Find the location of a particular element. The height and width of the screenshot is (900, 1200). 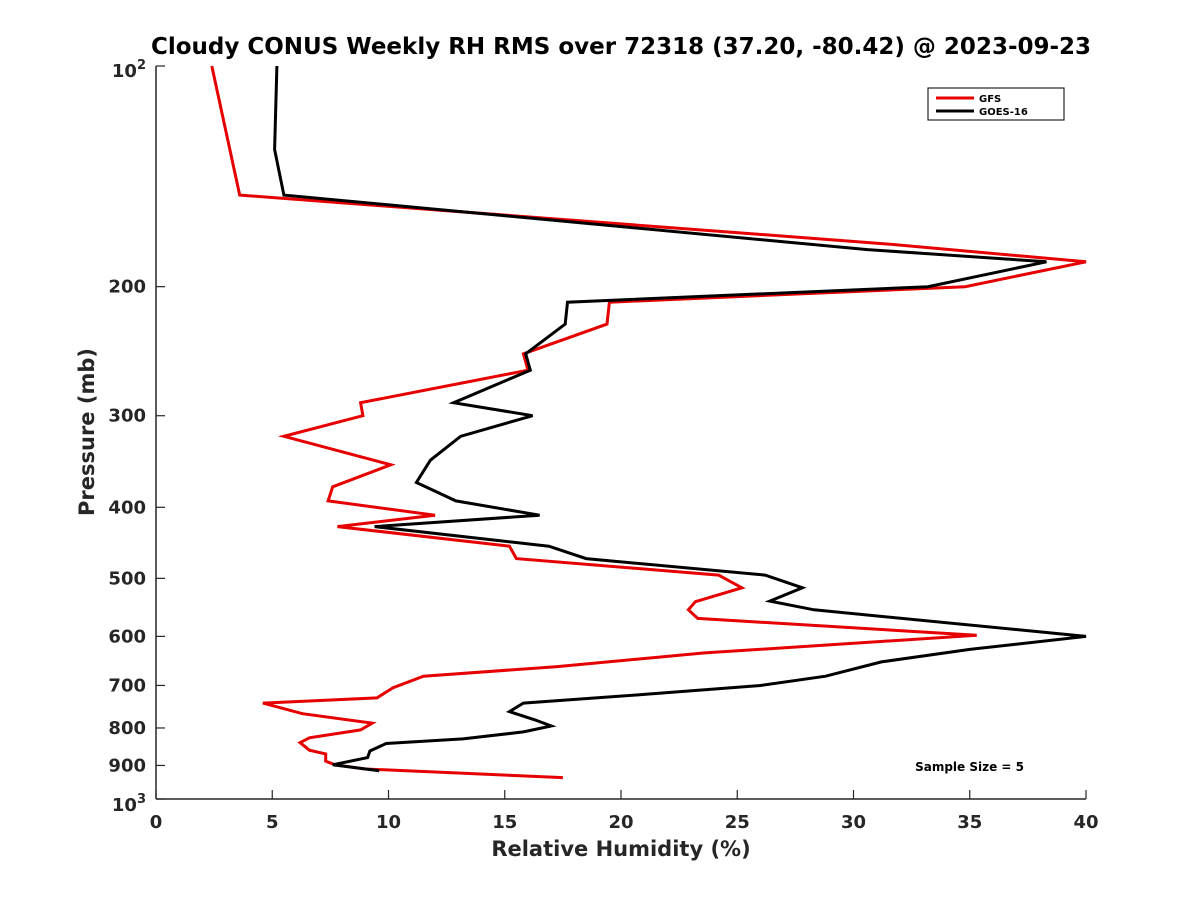

y-tick-labels: 200 300 400 500 600 700 800 900 is located at coordinates (127, 527).